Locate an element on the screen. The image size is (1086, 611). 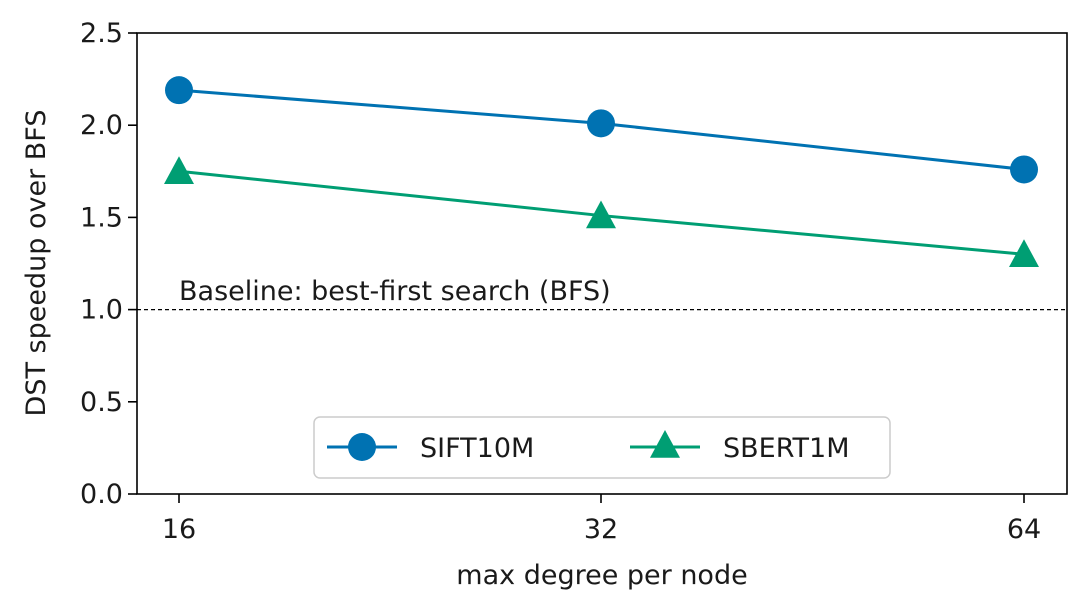
y-axis: 0.0 0.5 1.0 1.5 2.0 2.5 is located at coordinates (108, 264).